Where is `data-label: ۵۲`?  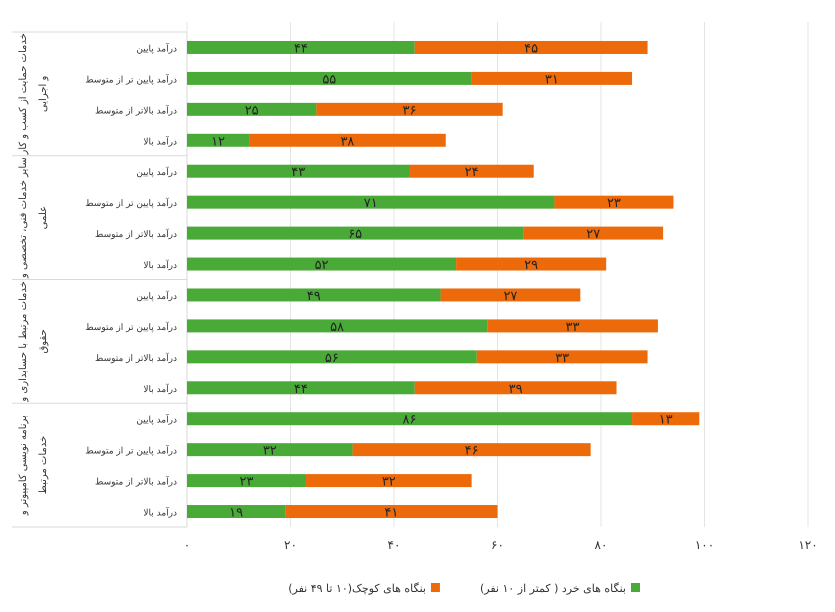
data-label: ۵۲ is located at coordinates (321, 266).